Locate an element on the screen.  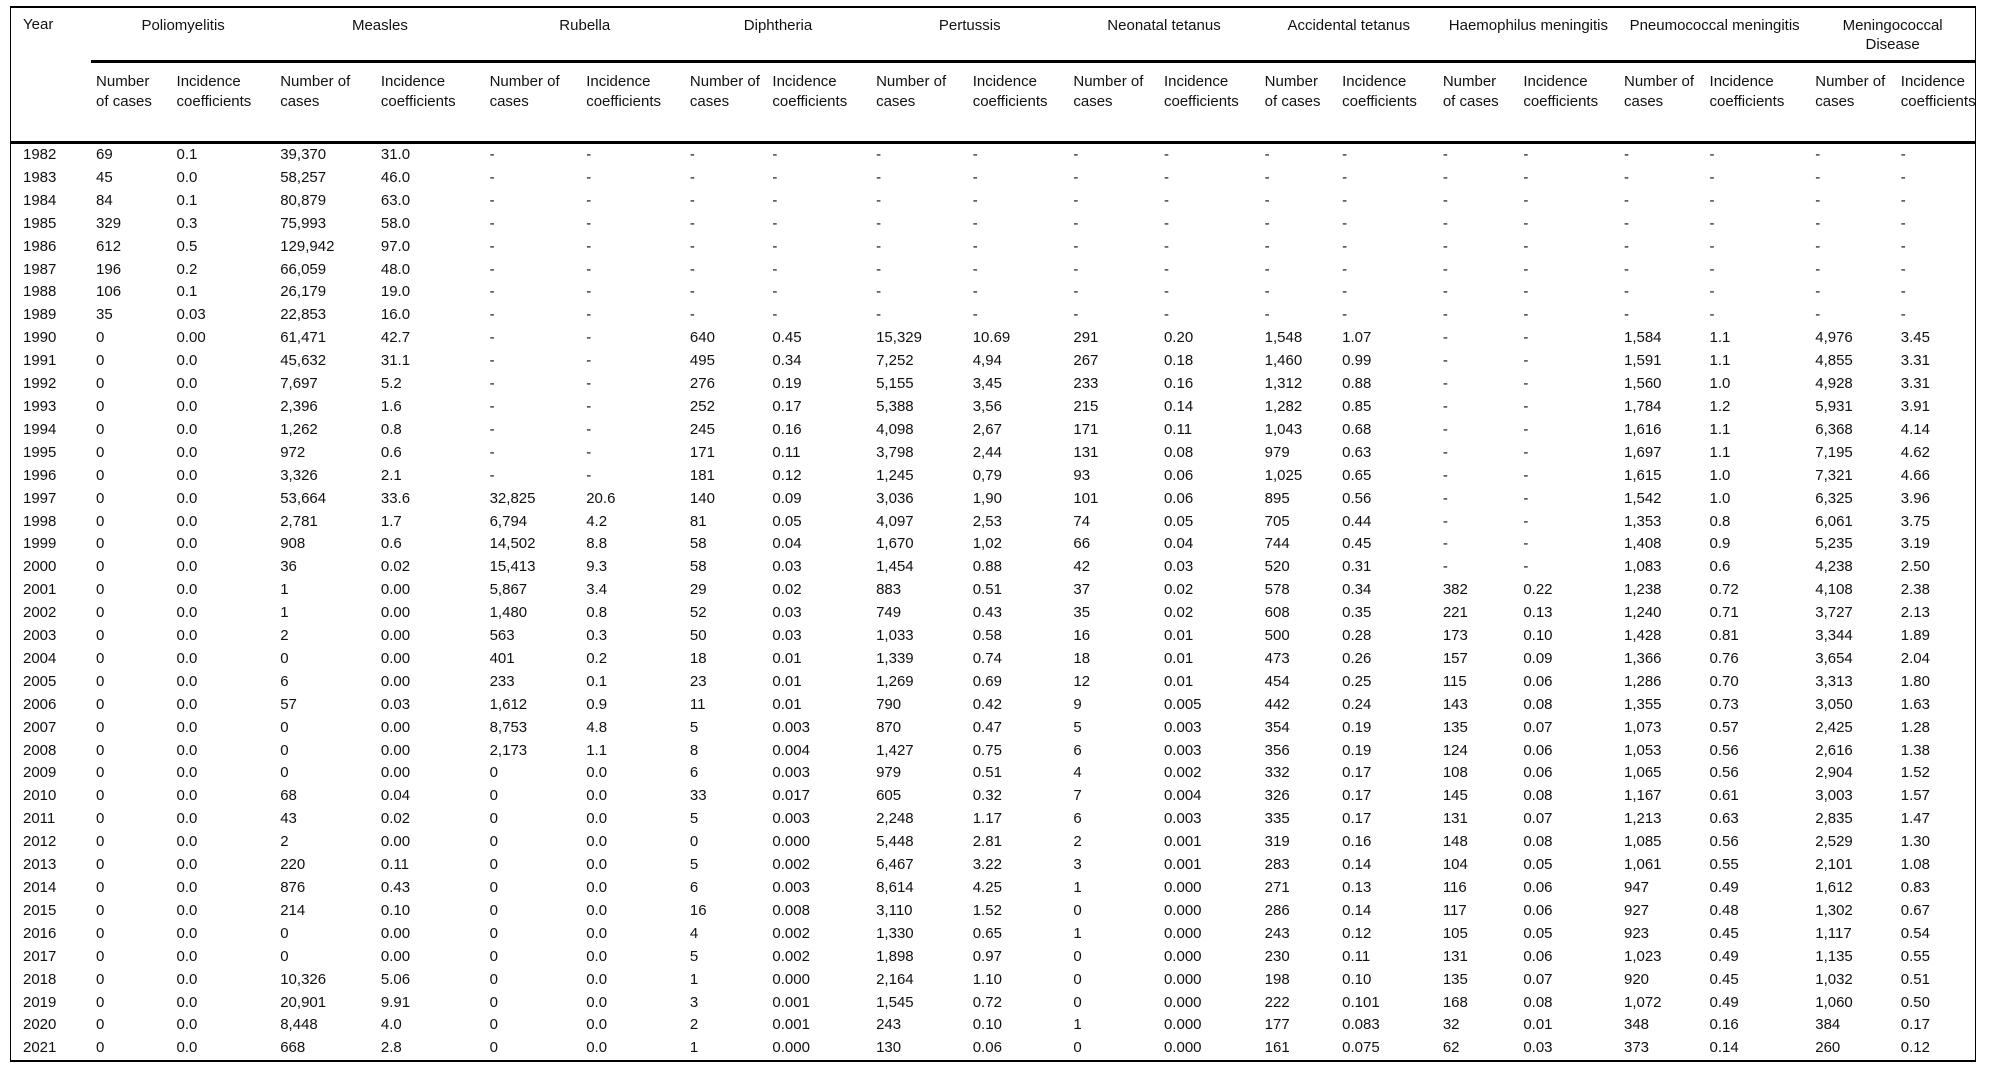
cell-pneumococcal-meningitis-cases: 1,061 is located at coordinates (1642, 865).